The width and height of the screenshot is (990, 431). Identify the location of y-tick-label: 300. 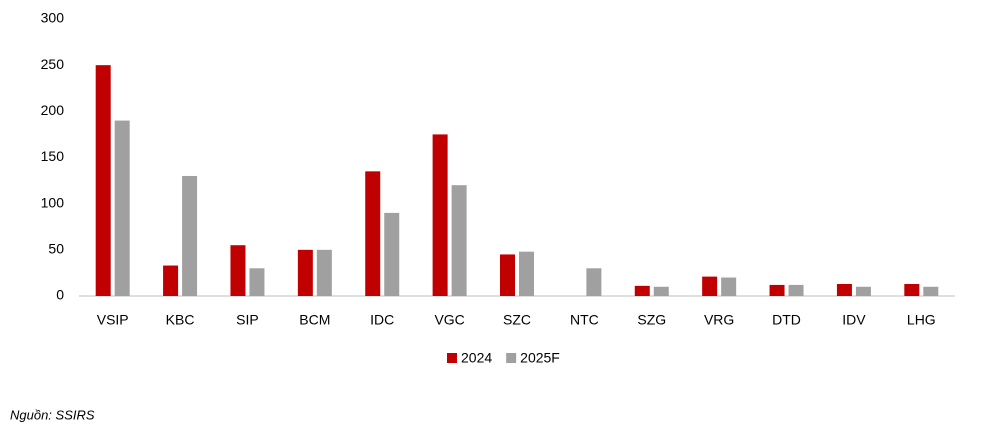
(53, 18).